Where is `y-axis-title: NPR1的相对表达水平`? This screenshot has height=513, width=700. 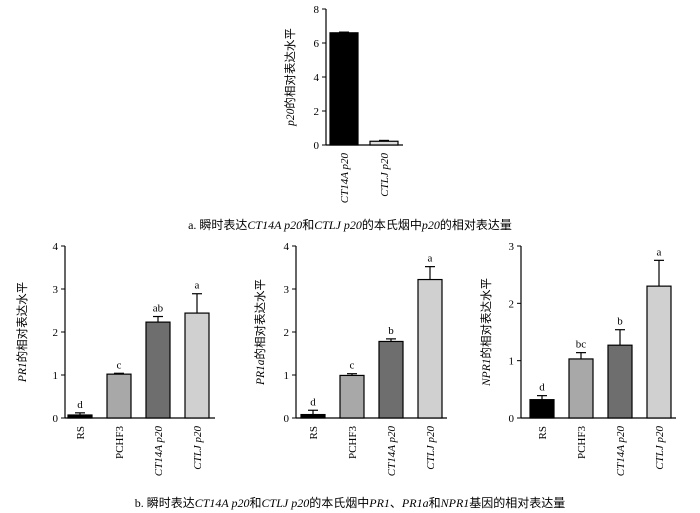
y-axis-title: NPR1的相对表达水平 is located at coordinates (486, 332).